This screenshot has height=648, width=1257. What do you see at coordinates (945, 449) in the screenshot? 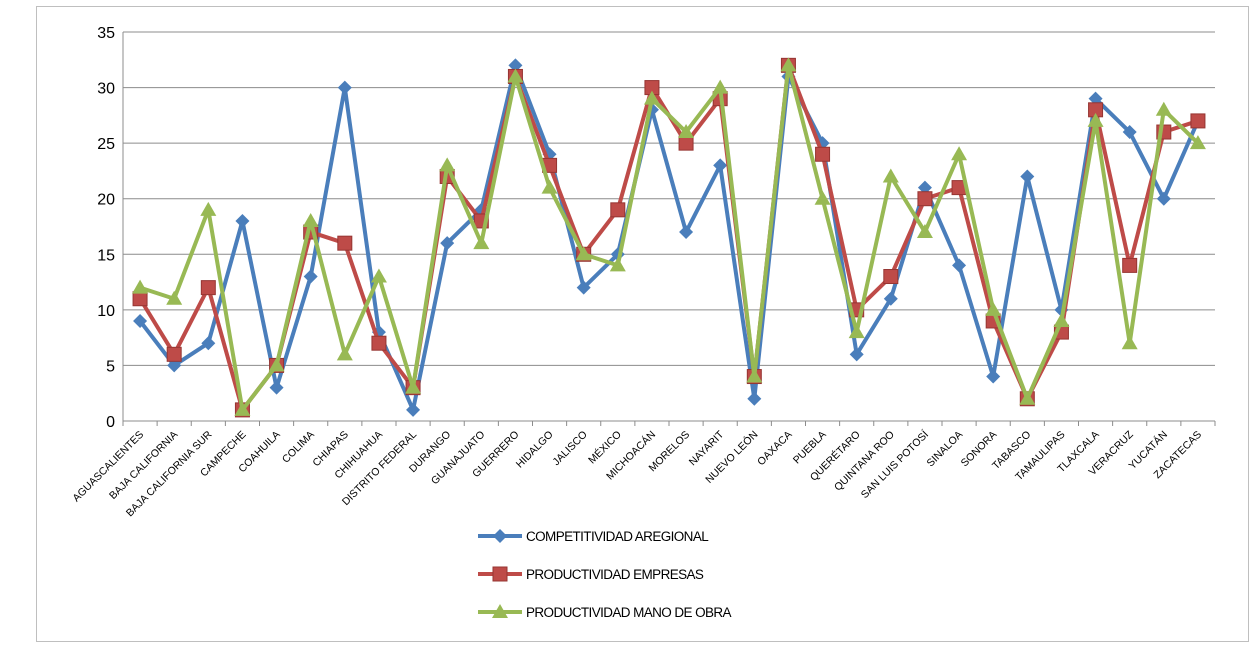
I see `x-category-label: SINALOA` at bounding box center [945, 449].